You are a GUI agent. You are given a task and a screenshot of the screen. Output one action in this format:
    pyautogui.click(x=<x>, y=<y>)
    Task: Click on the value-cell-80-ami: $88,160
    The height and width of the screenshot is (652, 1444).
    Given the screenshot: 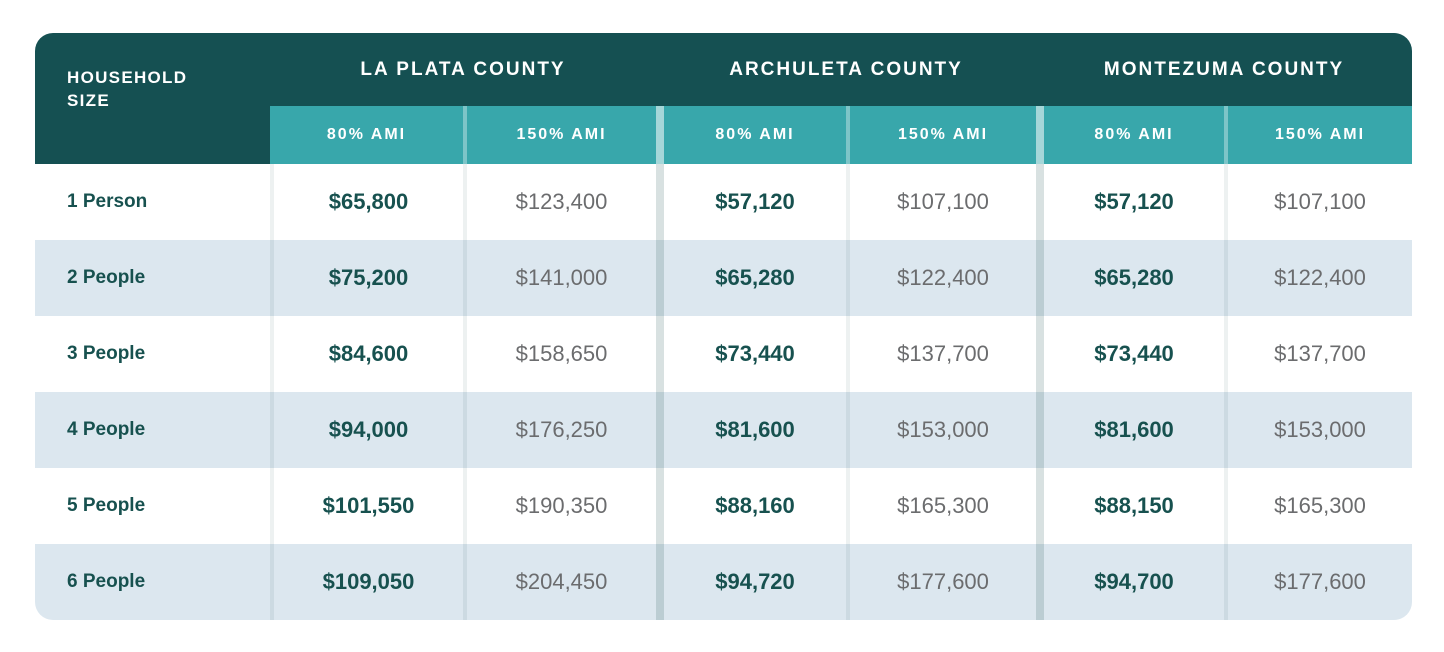 What is the action you would take?
    pyautogui.click(x=751, y=506)
    